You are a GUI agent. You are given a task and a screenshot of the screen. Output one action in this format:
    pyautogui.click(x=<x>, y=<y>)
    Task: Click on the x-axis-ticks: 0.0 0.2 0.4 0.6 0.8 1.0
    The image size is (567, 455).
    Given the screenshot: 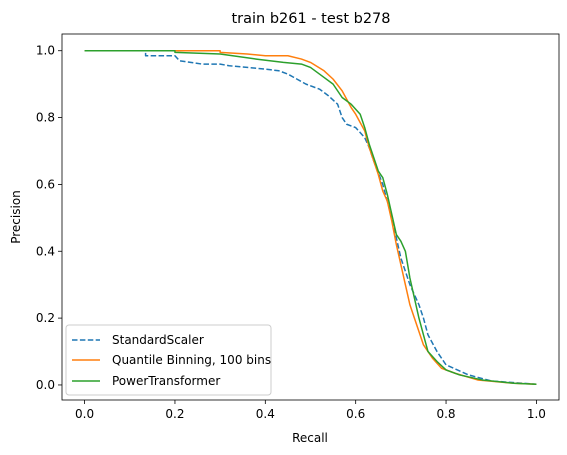 What is the action you would take?
    pyautogui.click(x=310, y=410)
    